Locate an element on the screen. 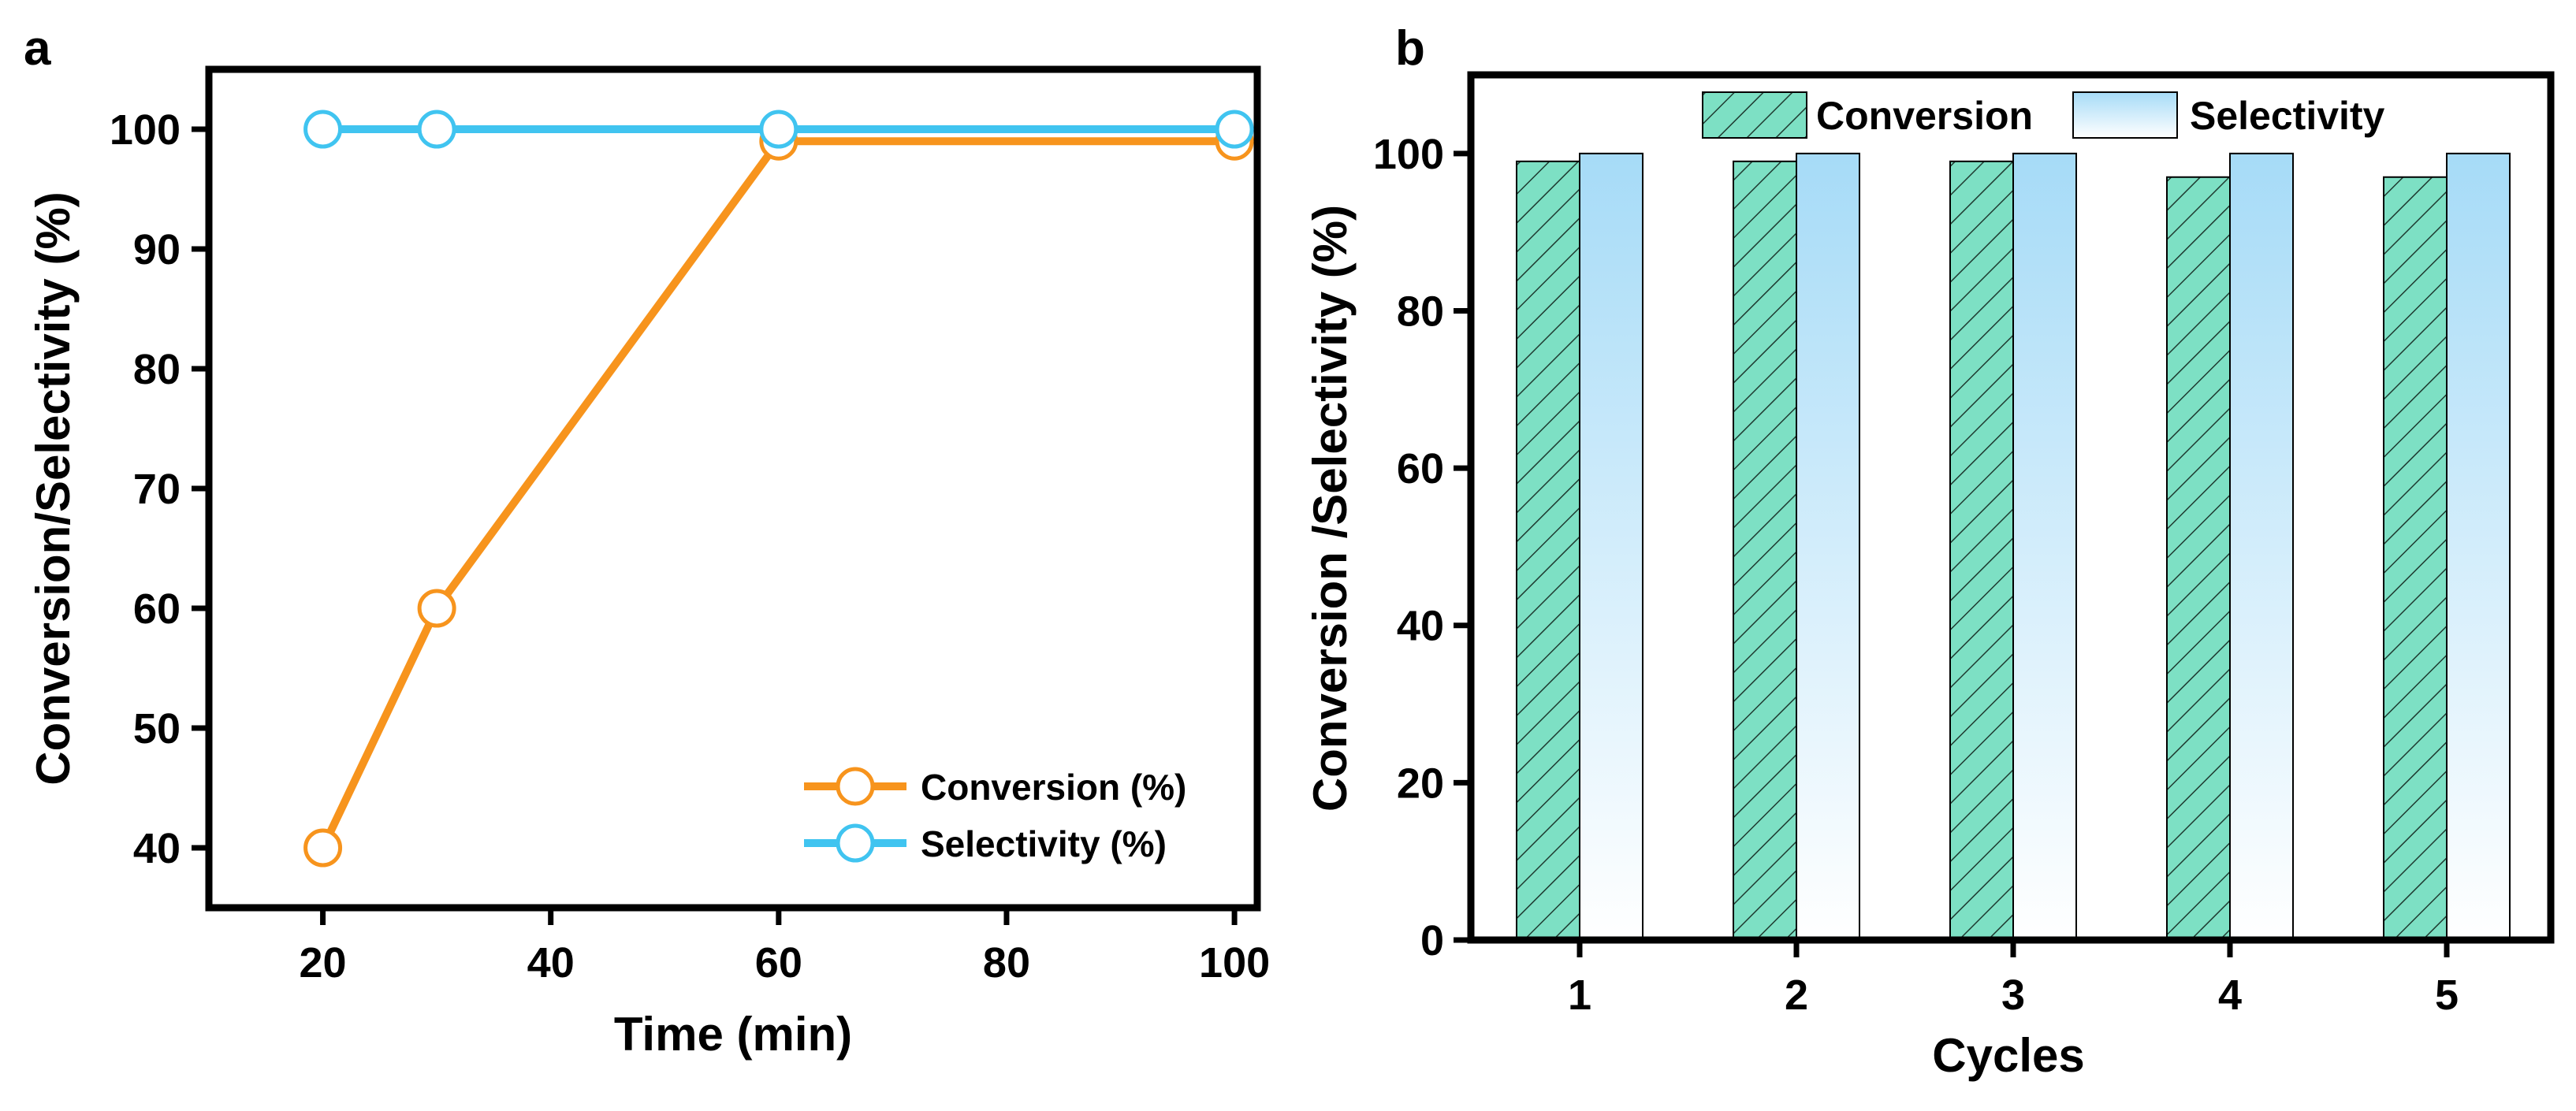  panel-b-legend: Conversion Selectivity is located at coordinates (2043, 115).